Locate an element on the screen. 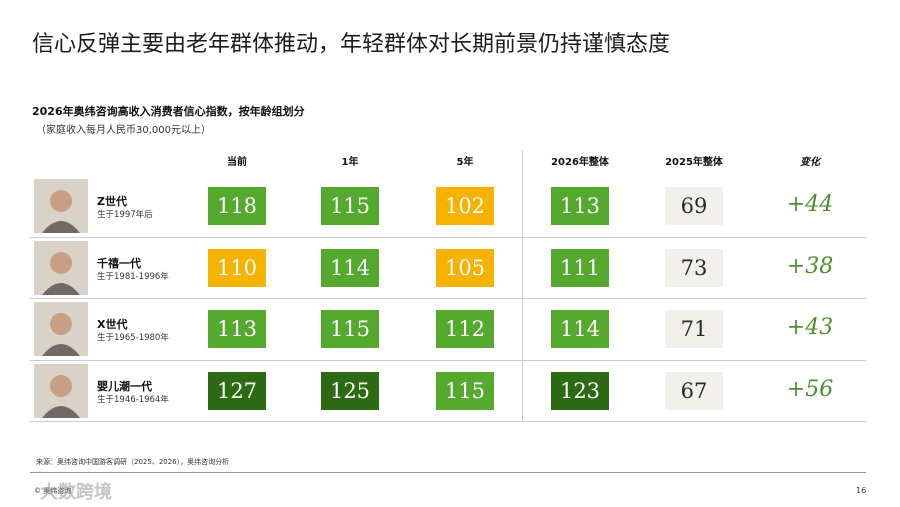  note: （家庭收入每月人民币30,000元以上） is located at coordinates (123, 130).